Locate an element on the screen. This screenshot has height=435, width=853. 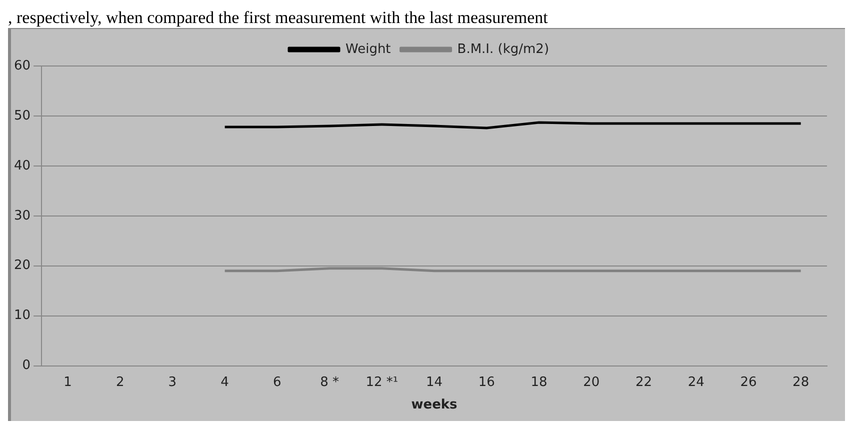
x-tick-label: 14 is located at coordinates (434, 382).